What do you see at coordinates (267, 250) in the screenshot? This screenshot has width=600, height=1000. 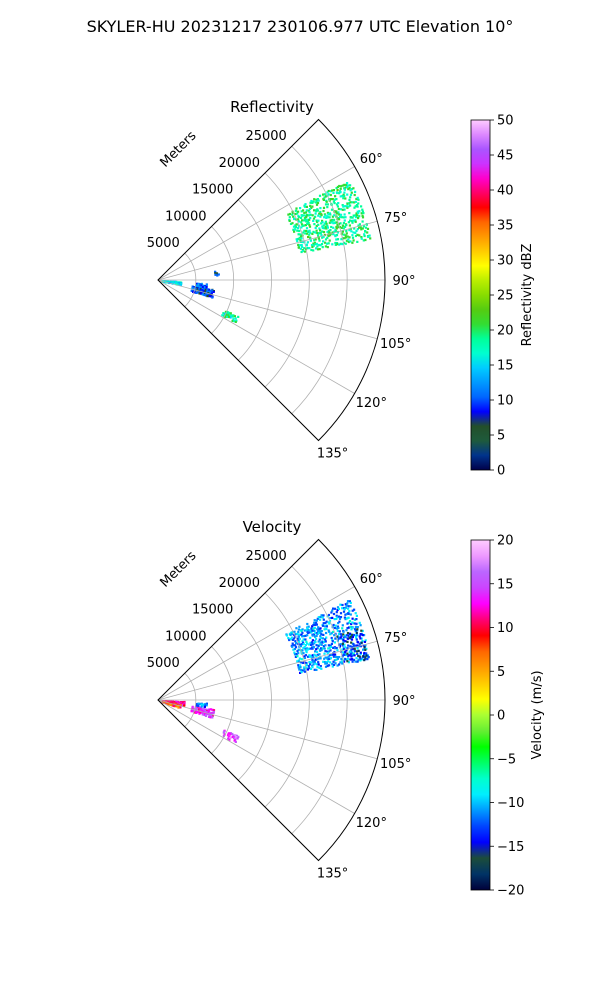 I see `azimuth-gridline` at bounding box center [267, 250].